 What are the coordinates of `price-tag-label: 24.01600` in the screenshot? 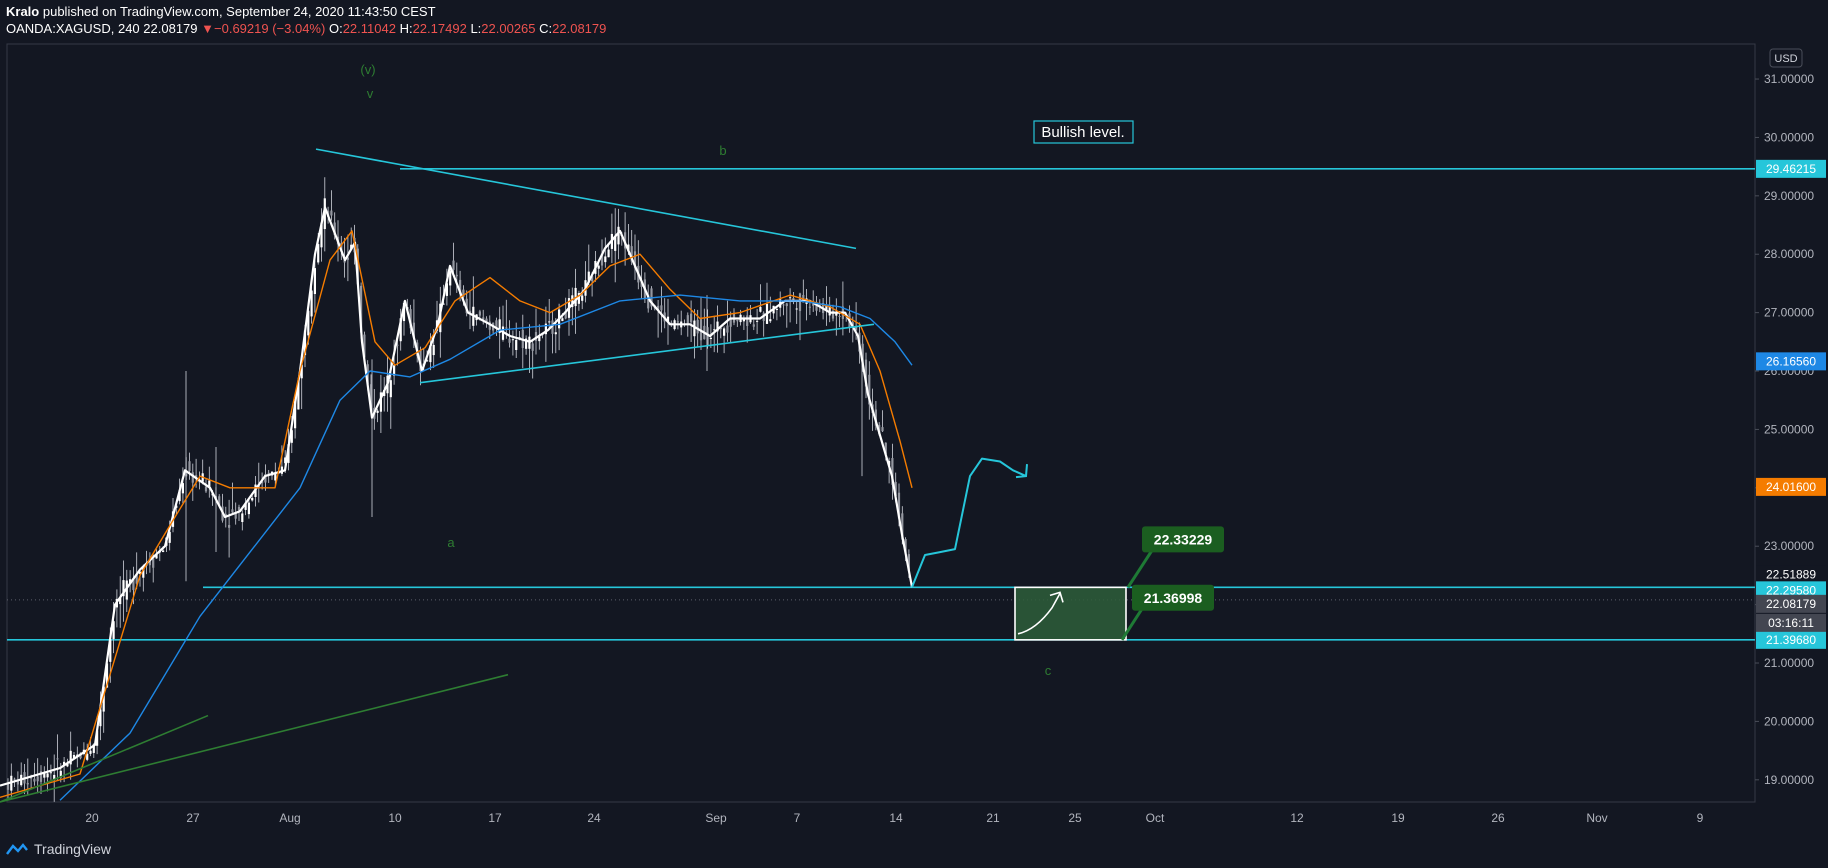 It's located at (1791, 487).